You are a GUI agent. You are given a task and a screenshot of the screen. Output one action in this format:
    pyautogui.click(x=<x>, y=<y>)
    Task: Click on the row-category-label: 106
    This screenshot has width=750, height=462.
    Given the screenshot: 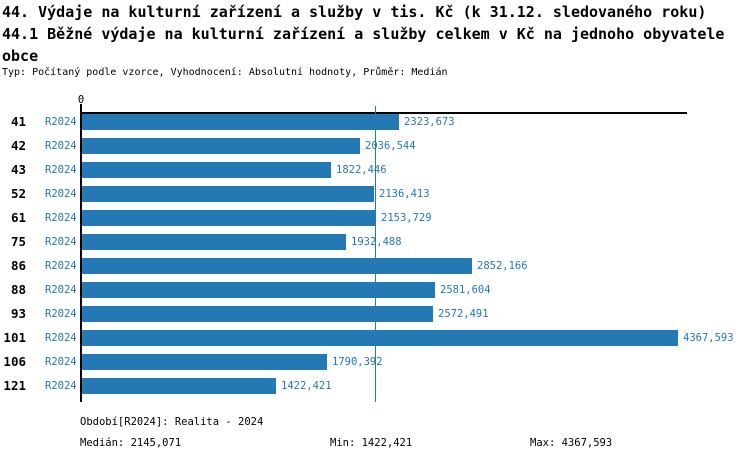 What is the action you would take?
    pyautogui.click(x=14, y=361)
    